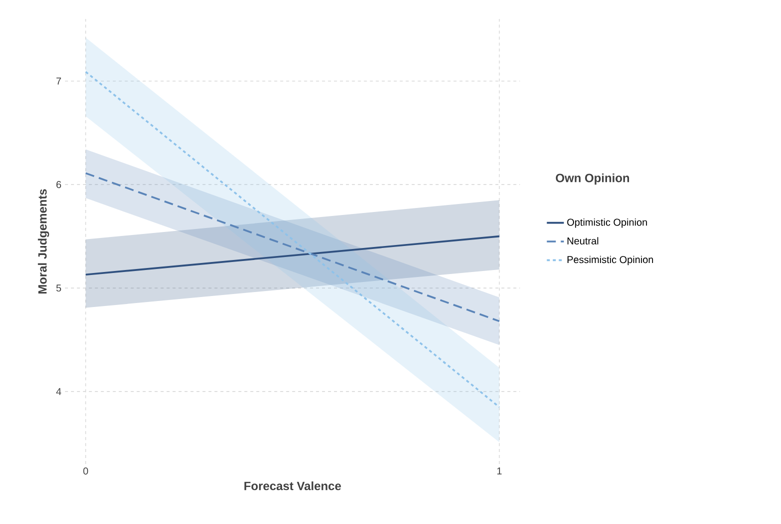 The width and height of the screenshot is (781, 524). I want to click on x-tick-label: 1, so click(499, 471).